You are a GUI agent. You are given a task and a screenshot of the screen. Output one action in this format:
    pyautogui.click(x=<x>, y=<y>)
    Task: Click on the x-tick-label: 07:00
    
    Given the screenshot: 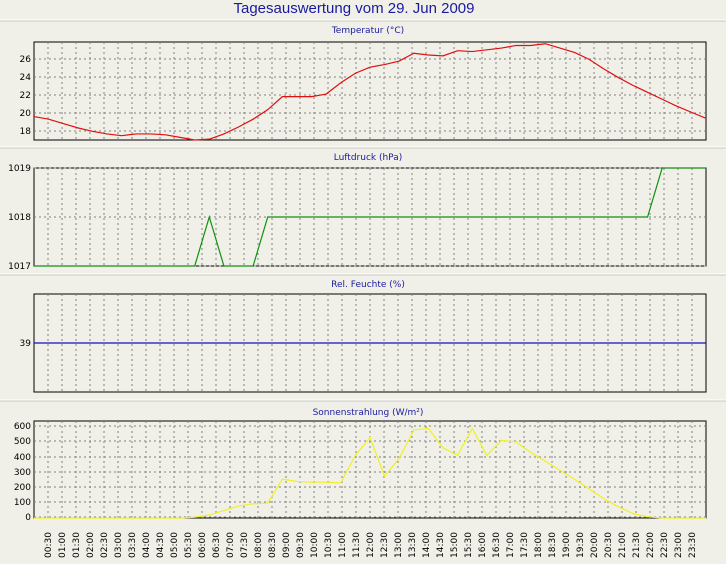 What is the action you would take?
    pyautogui.click(x=231, y=545)
    